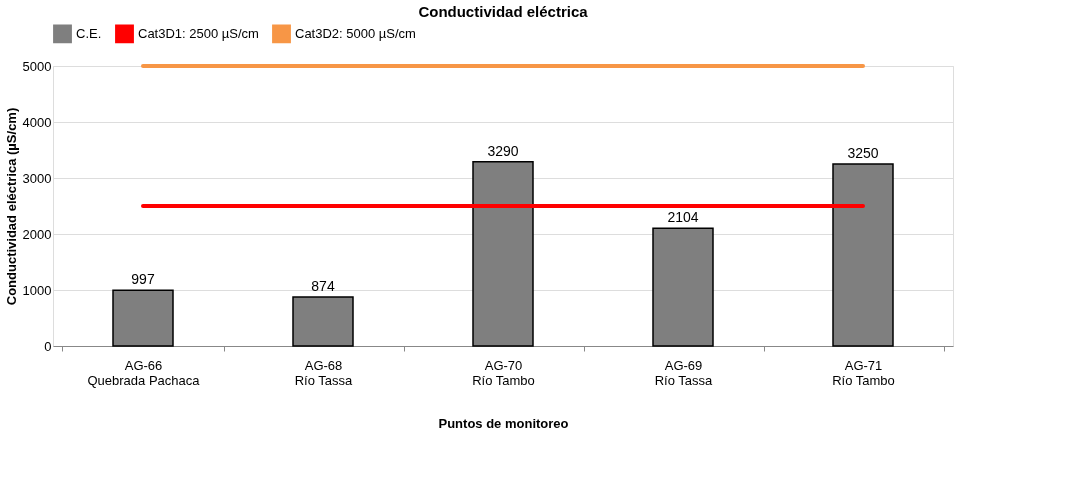 This screenshot has height=479, width=1088. What do you see at coordinates (323, 286) in the screenshot?
I see `data-label: 874` at bounding box center [323, 286].